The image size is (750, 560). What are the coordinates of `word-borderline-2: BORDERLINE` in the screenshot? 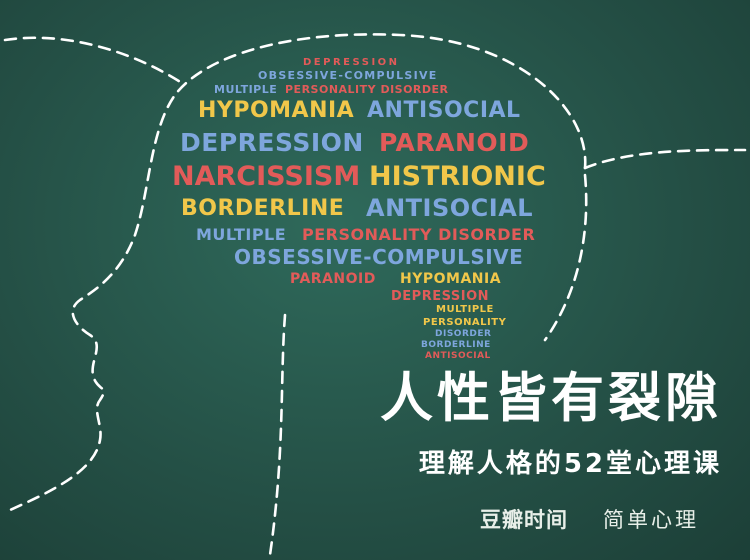 It's located at (456, 345).